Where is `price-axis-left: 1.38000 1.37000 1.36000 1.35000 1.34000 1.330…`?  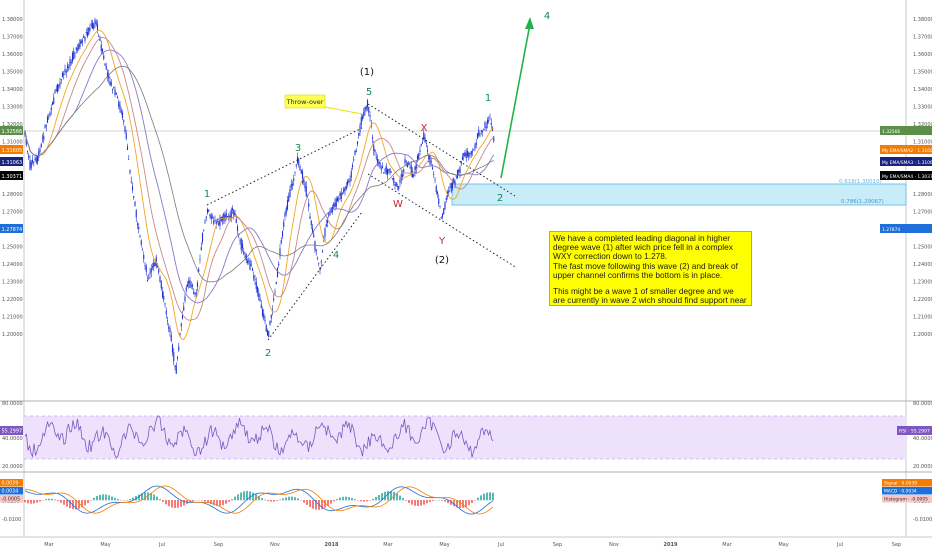
price-axis-left: 1.38000 1.37000 1.36000 1.35000 1.34000 1.330… is located at coordinates (12, 270).